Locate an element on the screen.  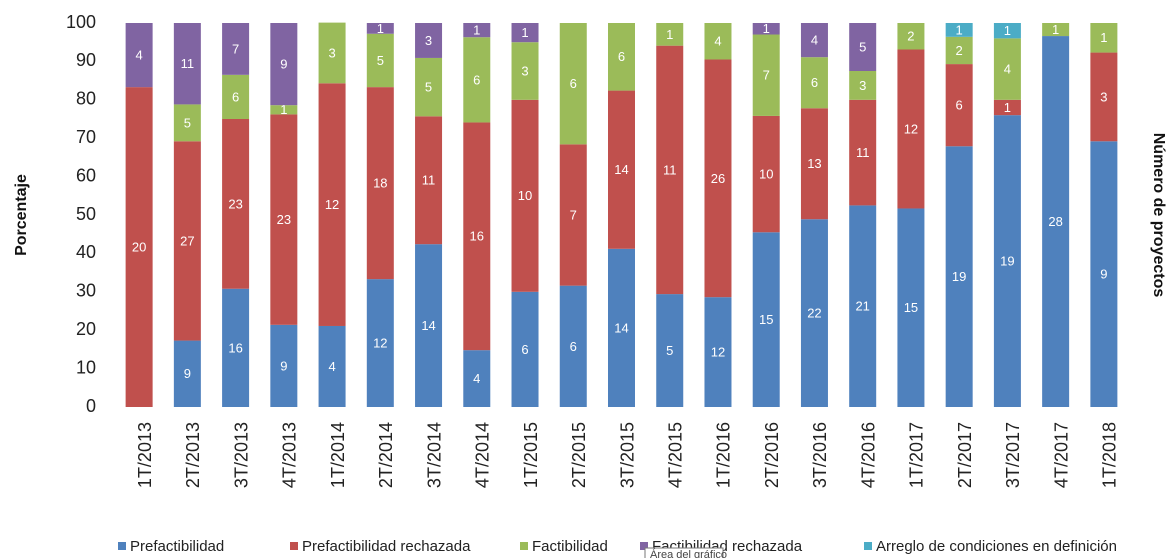
data-label: 20 is located at coordinates (139, 247).